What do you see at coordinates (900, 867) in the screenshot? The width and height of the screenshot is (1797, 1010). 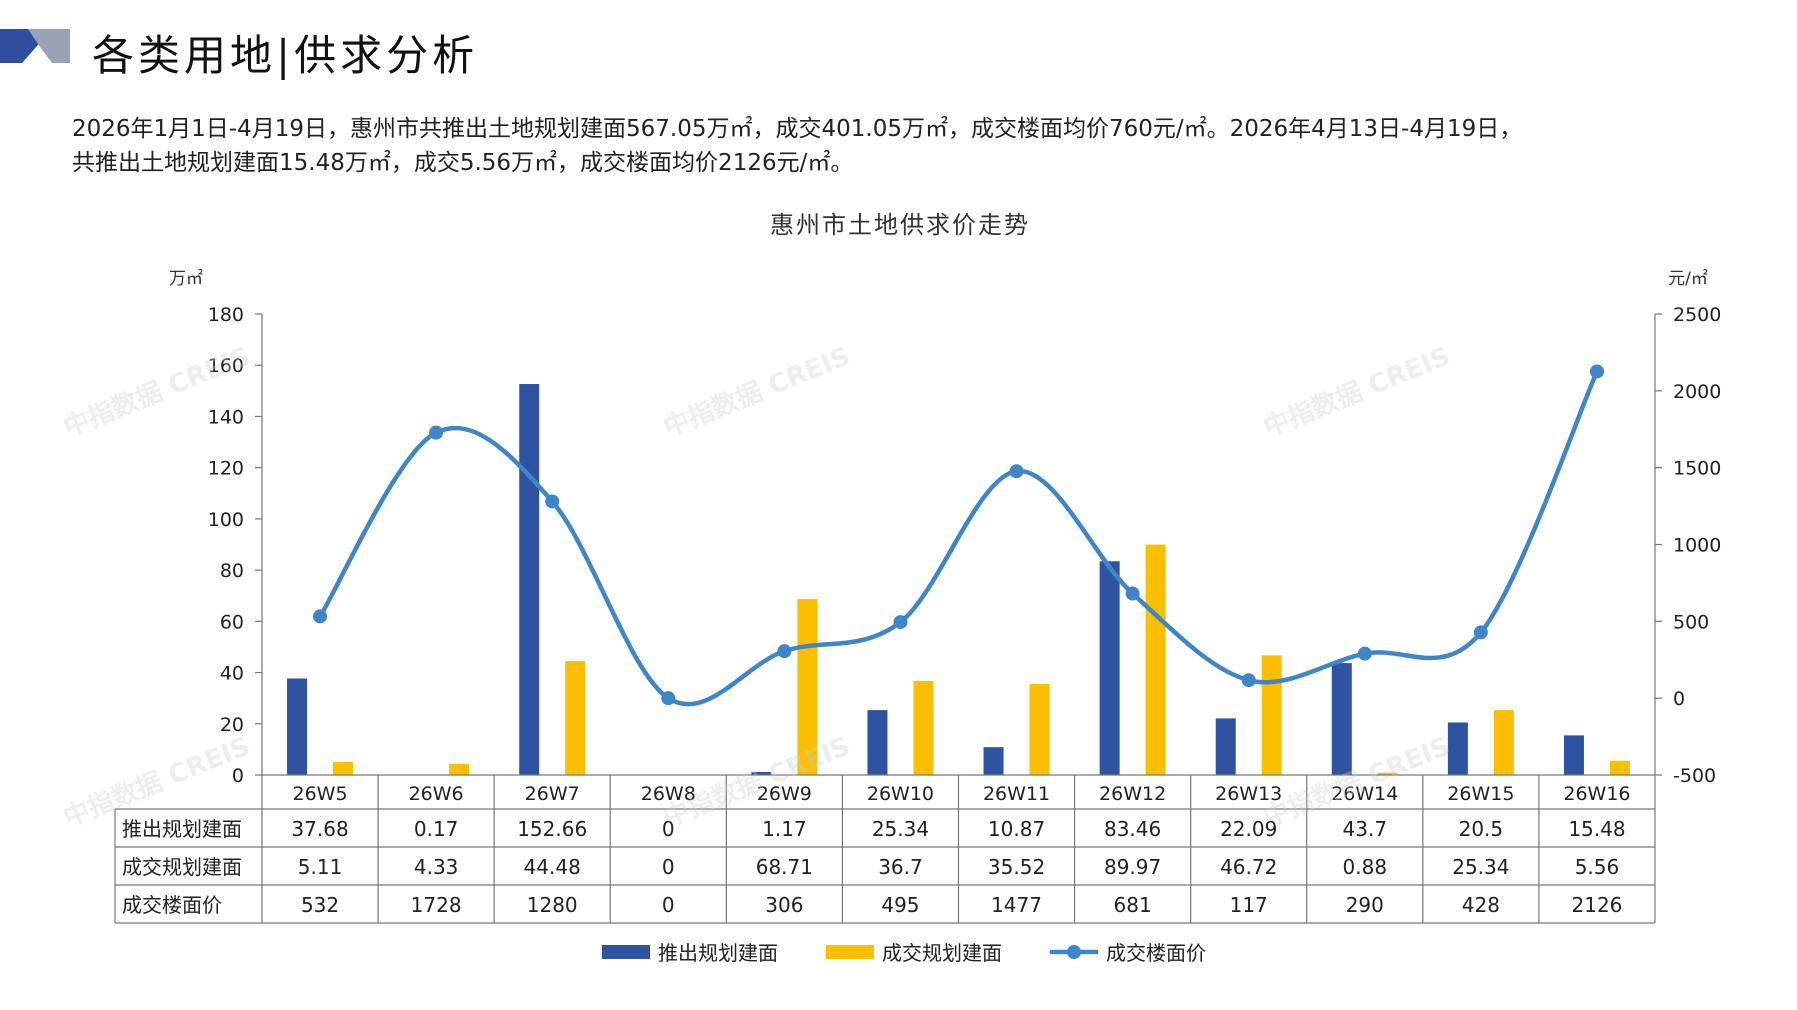 I see `table-cell-value: 36.7` at bounding box center [900, 867].